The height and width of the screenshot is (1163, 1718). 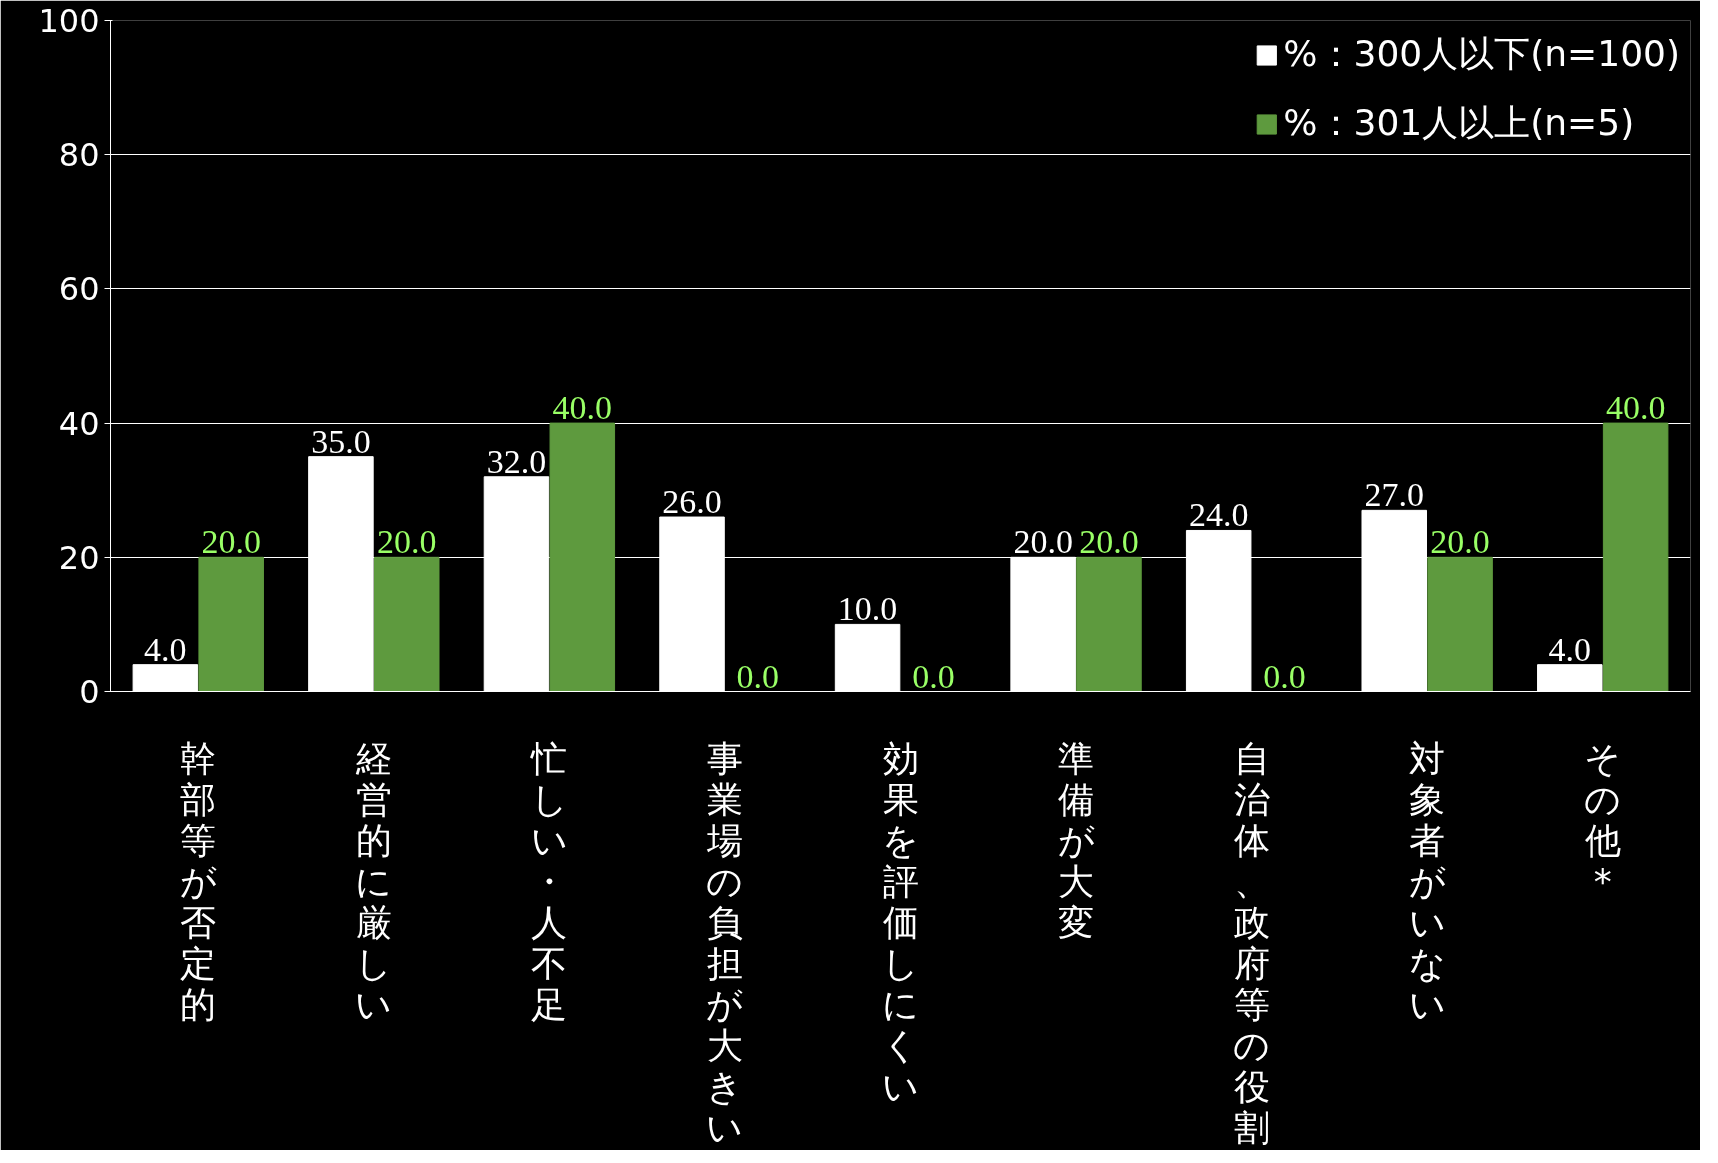 What do you see at coordinates (900, 922) in the screenshot?
I see `category-label: 効果を評価しにくい` at bounding box center [900, 922].